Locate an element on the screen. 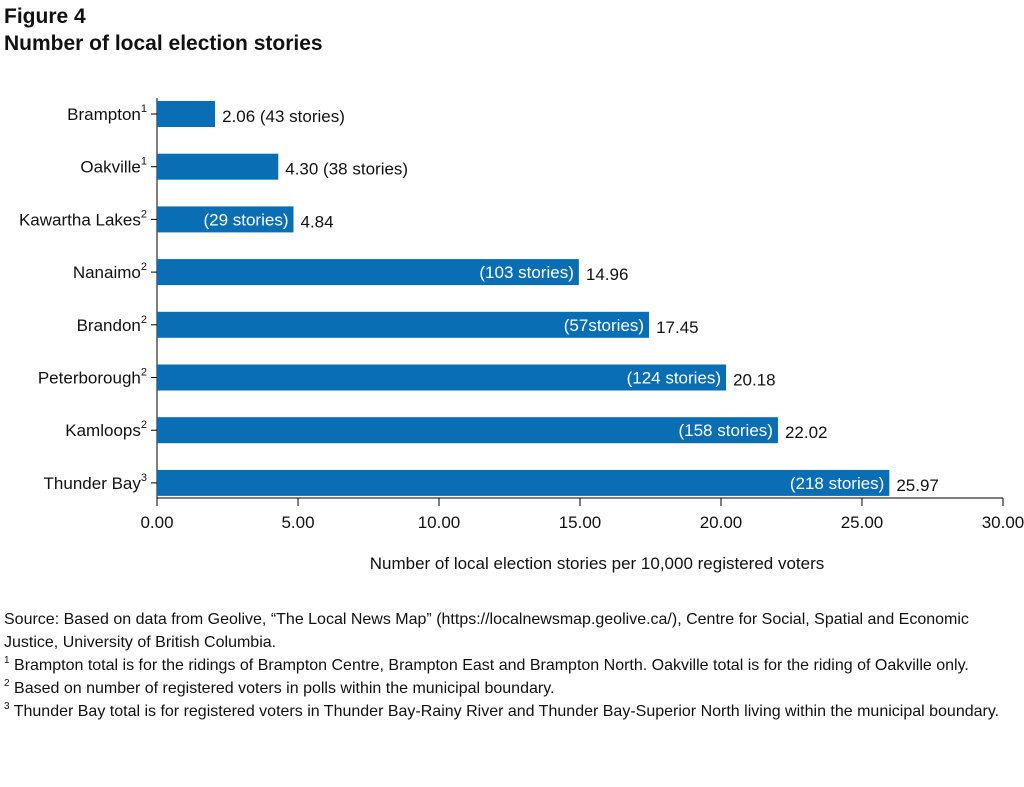 Image resolution: width=1024 pixels, height=787 pixels. stories-label-kamloops: (158 stories) is located at coordinates (725, 430).